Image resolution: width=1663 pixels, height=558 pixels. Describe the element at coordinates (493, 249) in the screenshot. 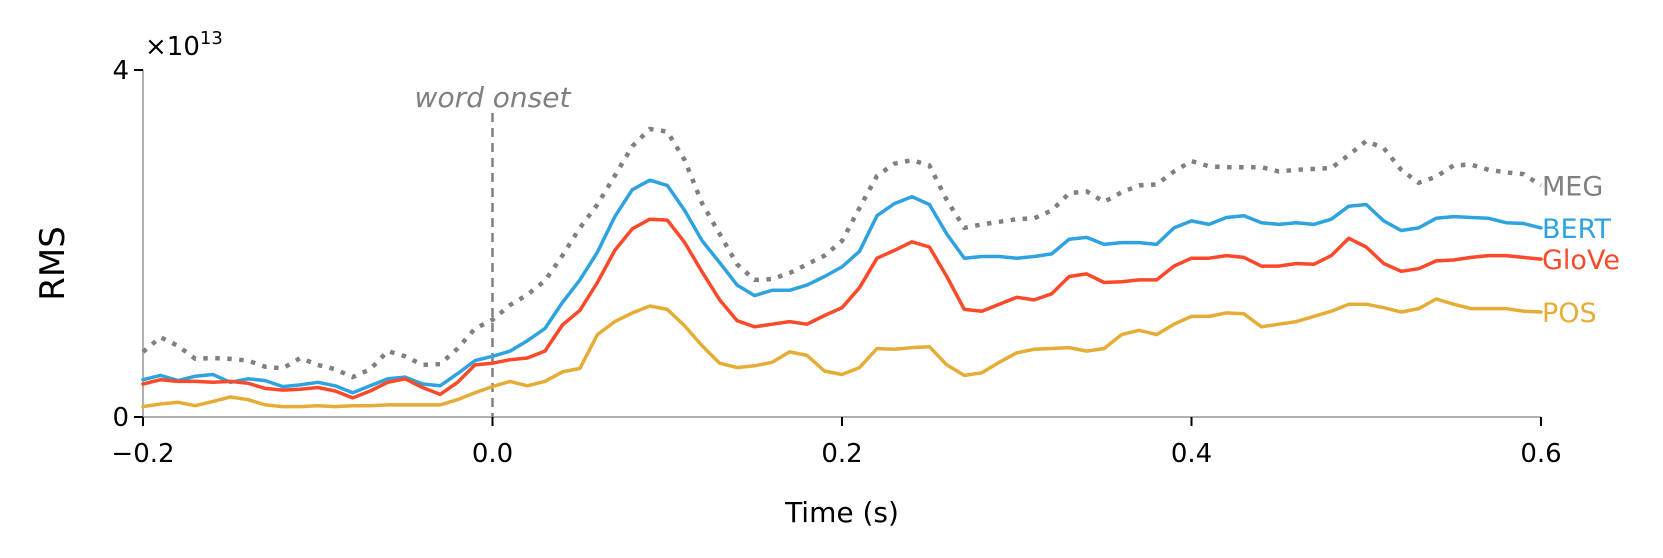

I see `word-onset-marker: word onset` at that location.